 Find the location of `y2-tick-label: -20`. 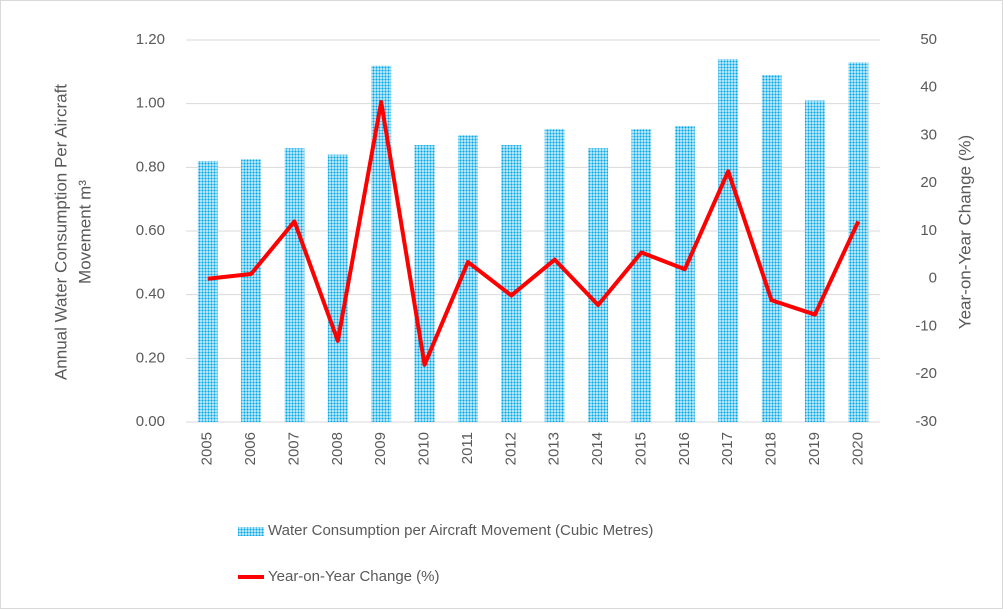

y2-tick-label: -20 is located at coordinates (926, 373).